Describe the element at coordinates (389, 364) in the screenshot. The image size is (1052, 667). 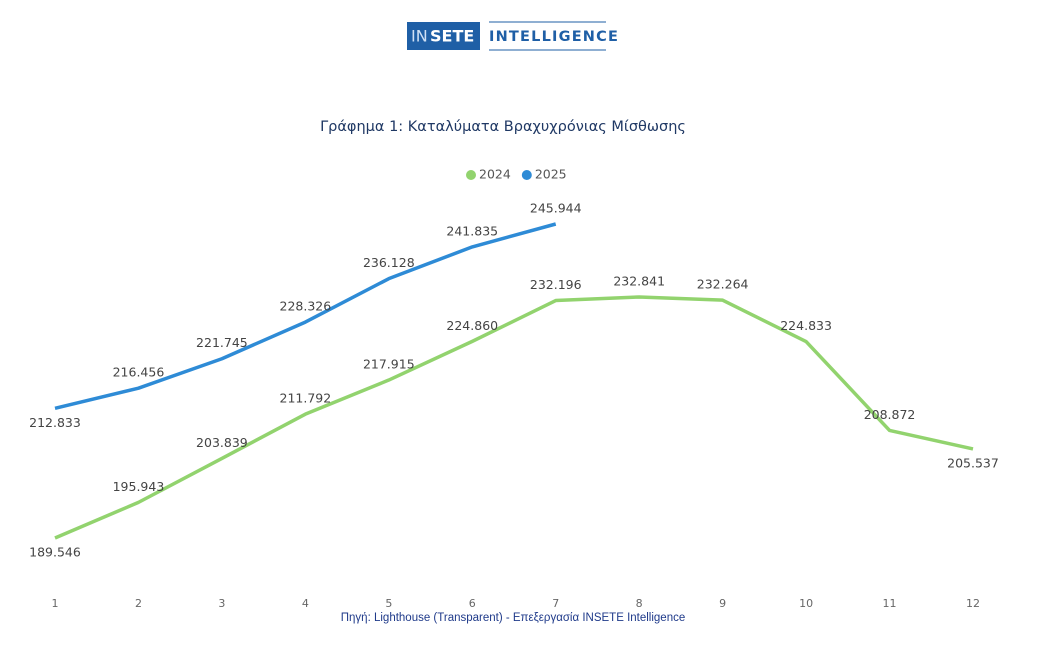
I see `value-label: 217.915` at that location.